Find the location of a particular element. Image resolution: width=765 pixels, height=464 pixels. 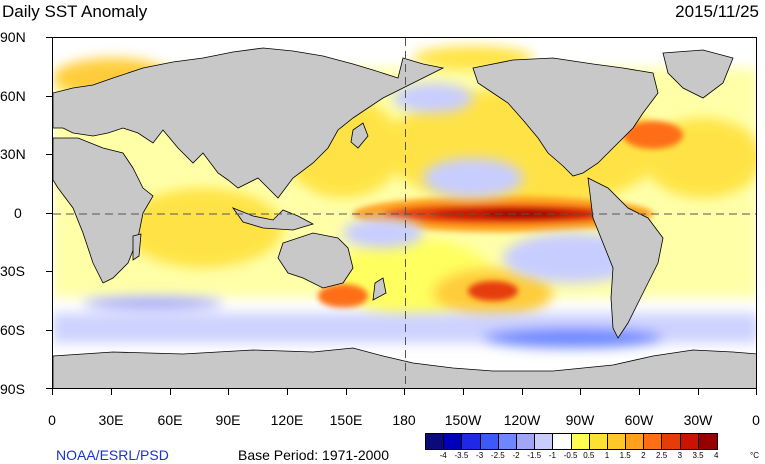

lon-label-90w: 90W is located at coordinates (580, 420).